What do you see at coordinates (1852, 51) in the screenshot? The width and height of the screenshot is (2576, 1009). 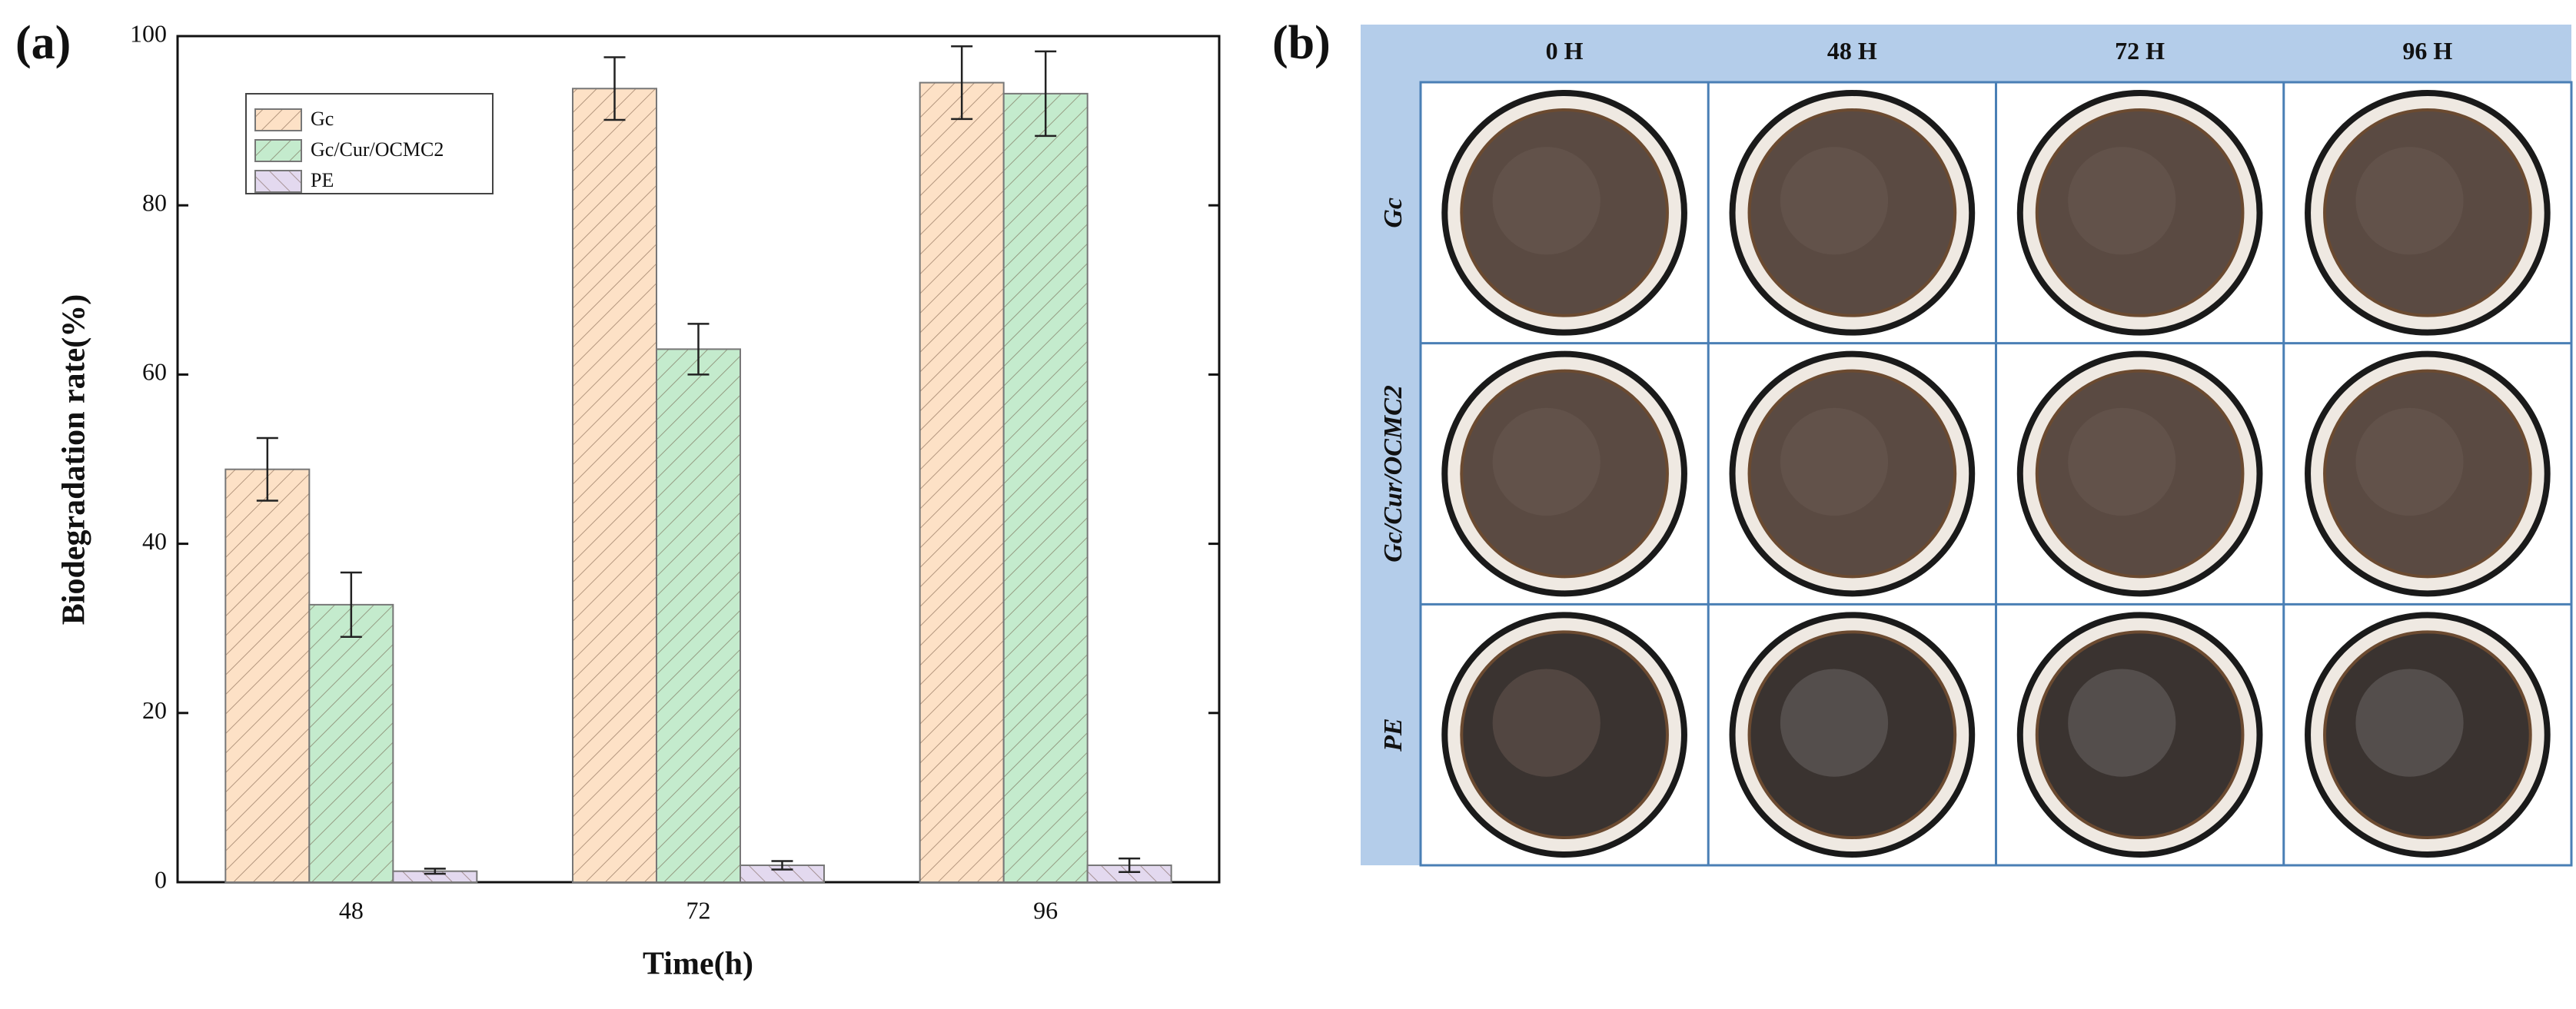 I see `column-header: 48 H` at bounding box center [1852, 51].